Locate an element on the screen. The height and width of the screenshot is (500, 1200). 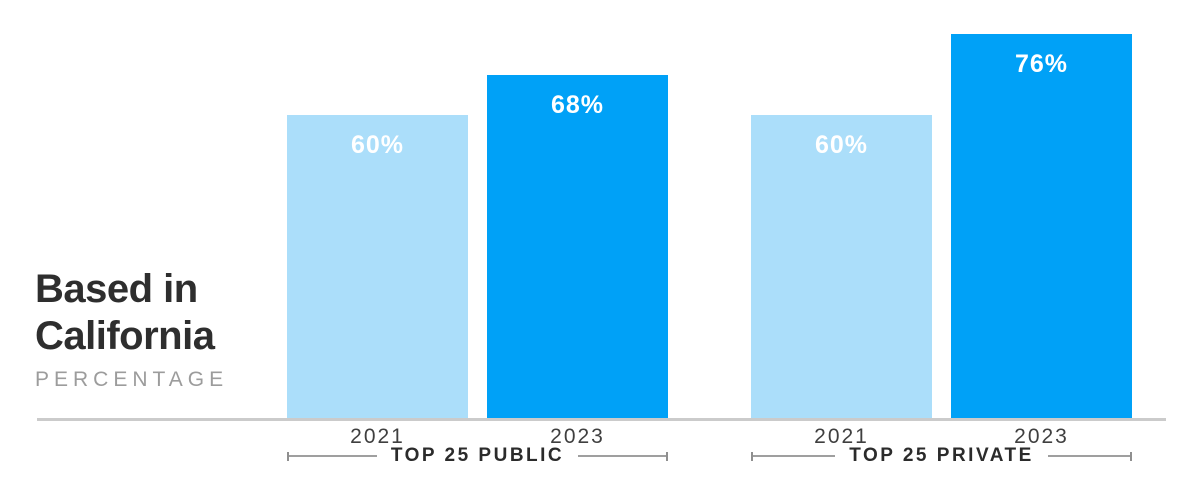
group-label: TOP 25 PUBLIC is located at coordinates (477, 455).